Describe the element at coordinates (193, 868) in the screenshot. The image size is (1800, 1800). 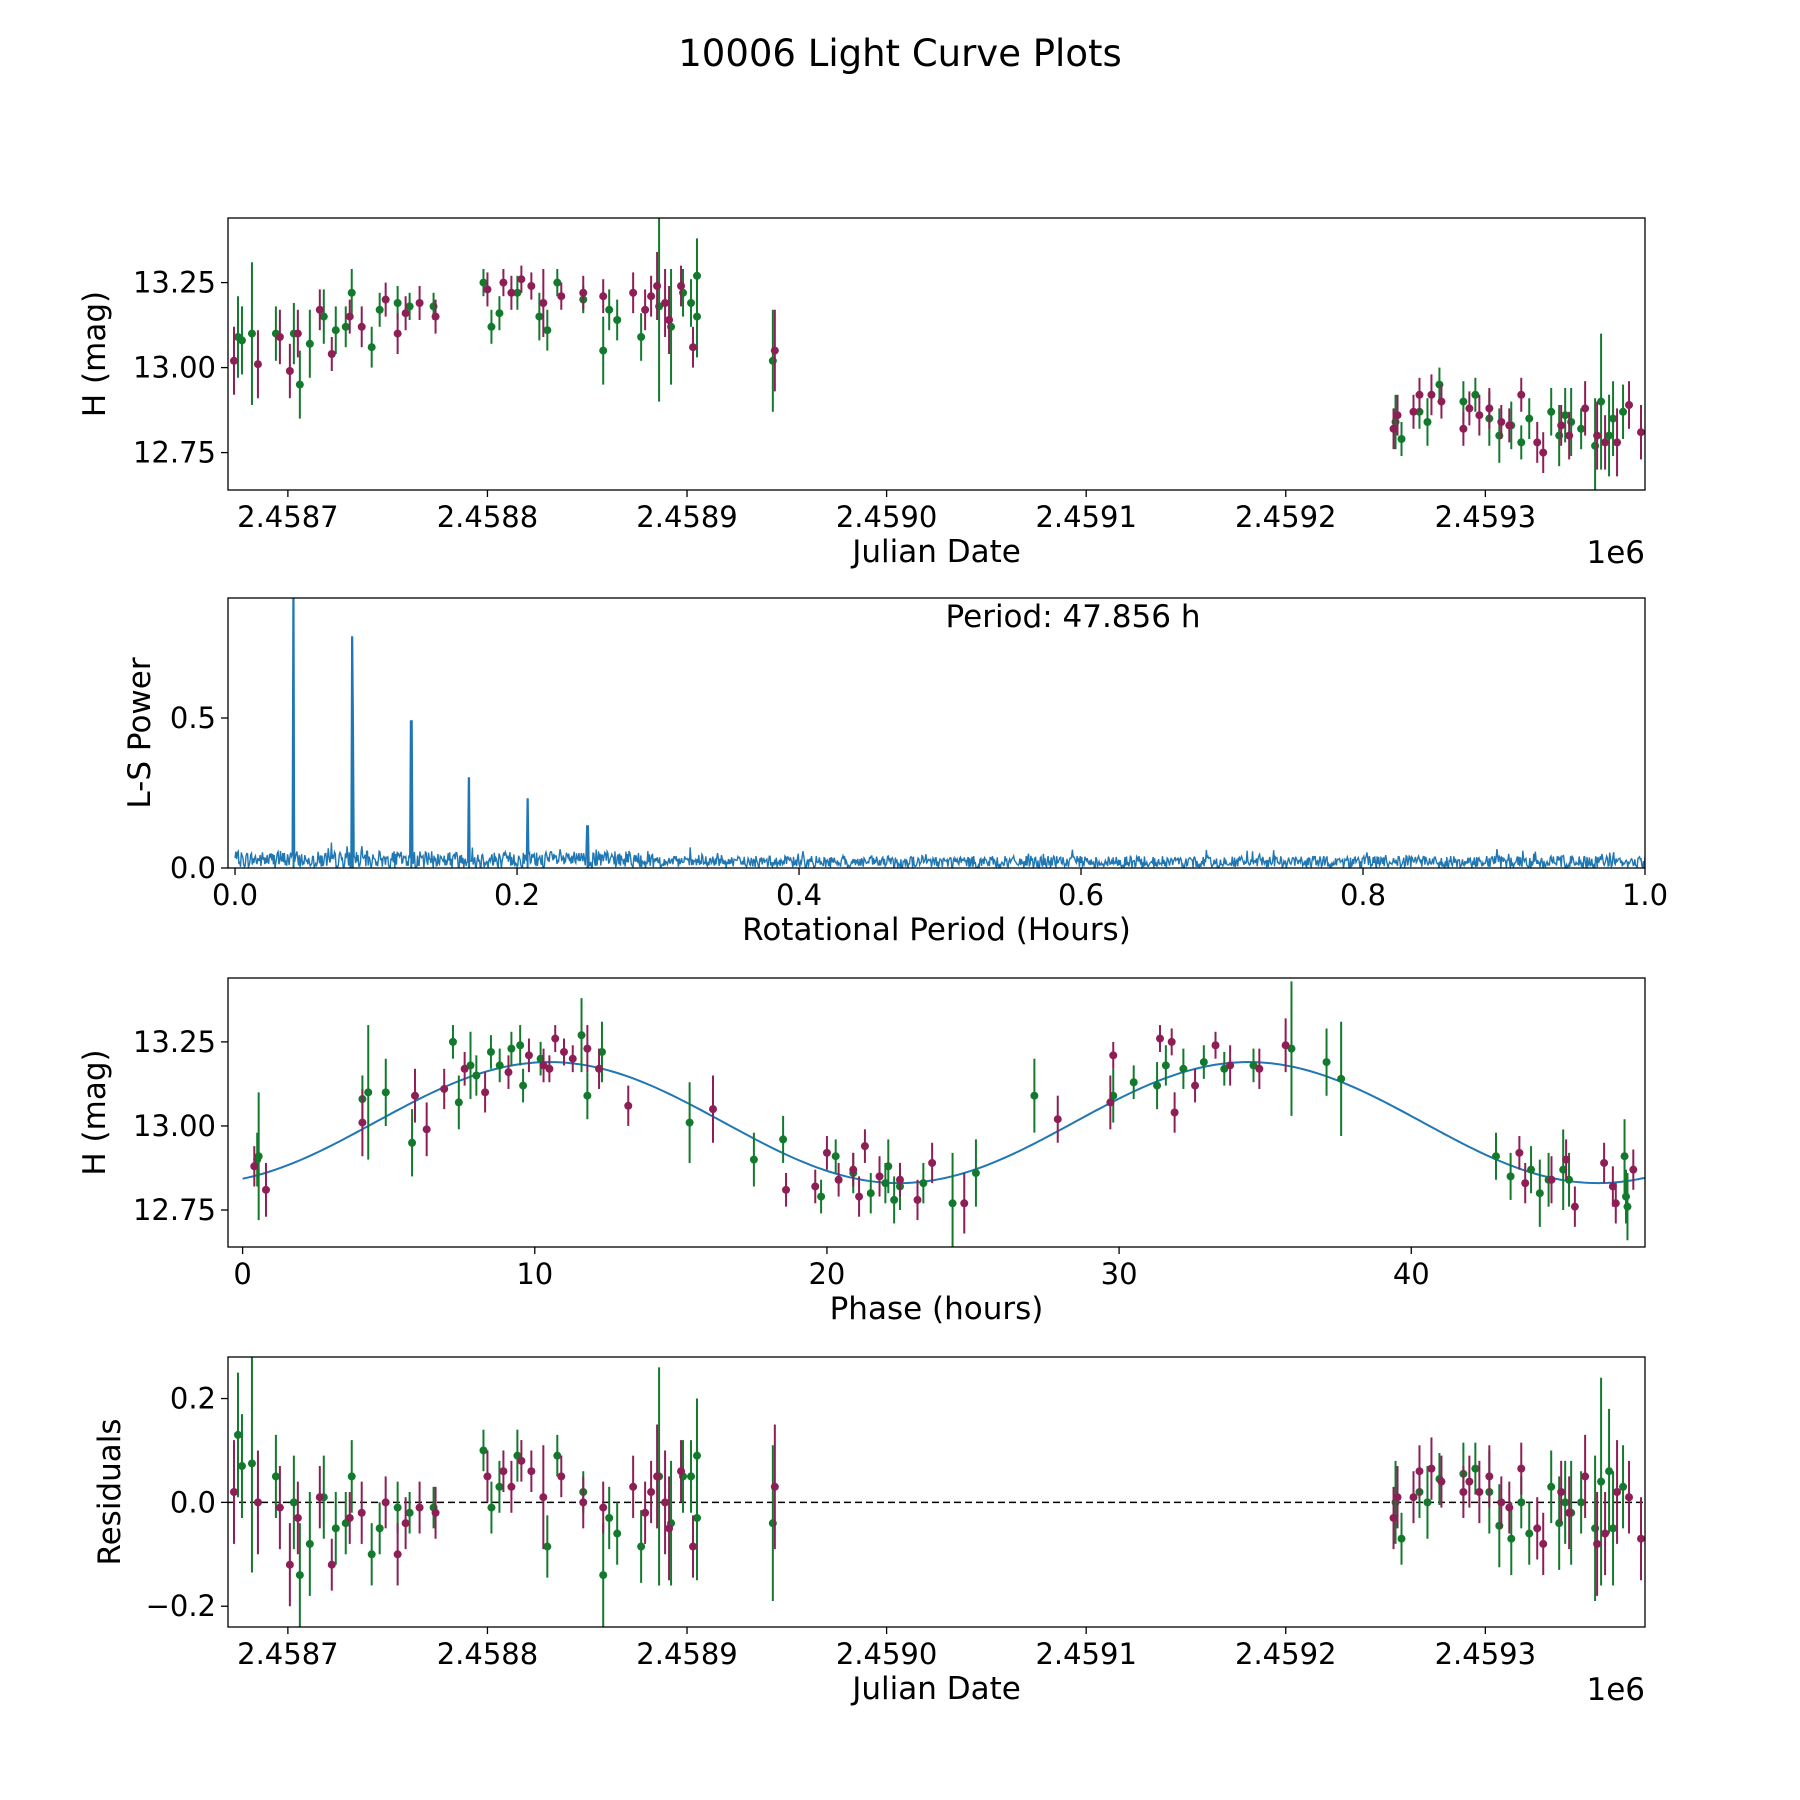
I see `y-tick-label: 0.0` at that location.